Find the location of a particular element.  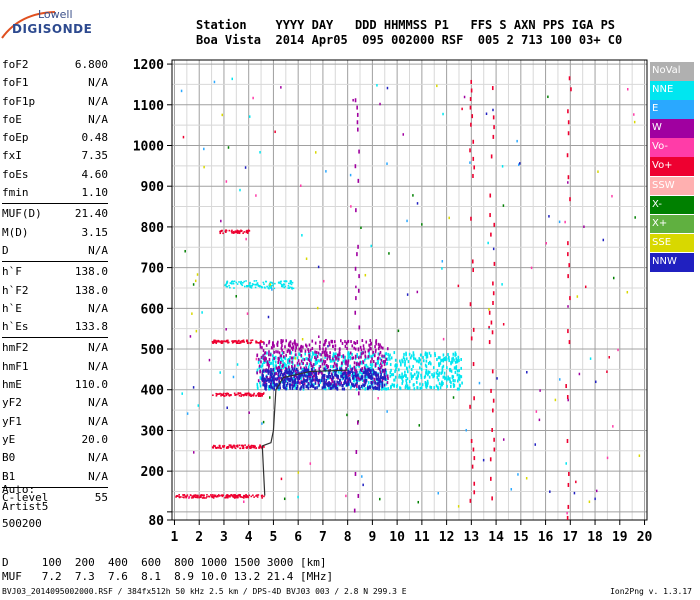

x-tick-label: 2 is located at coordinates (199, 537).